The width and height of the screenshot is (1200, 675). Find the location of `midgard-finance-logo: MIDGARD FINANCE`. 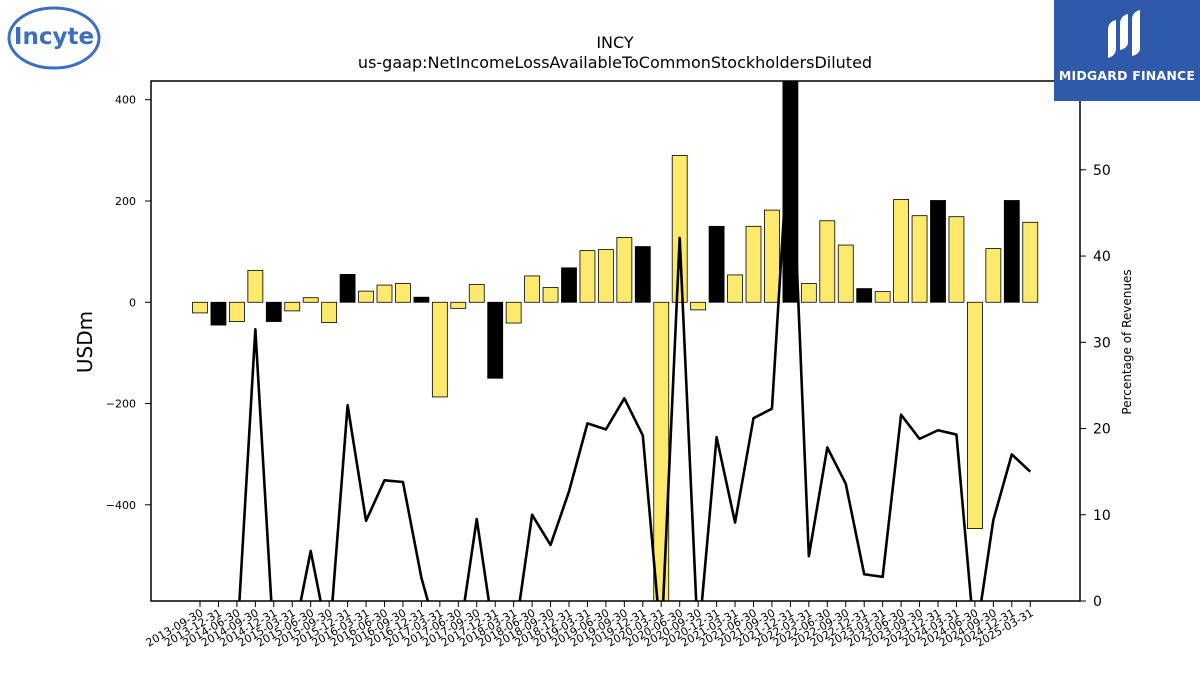

midgard-finance-logo: MIDGARD FINANCE is located at coordinates (1127, 50).